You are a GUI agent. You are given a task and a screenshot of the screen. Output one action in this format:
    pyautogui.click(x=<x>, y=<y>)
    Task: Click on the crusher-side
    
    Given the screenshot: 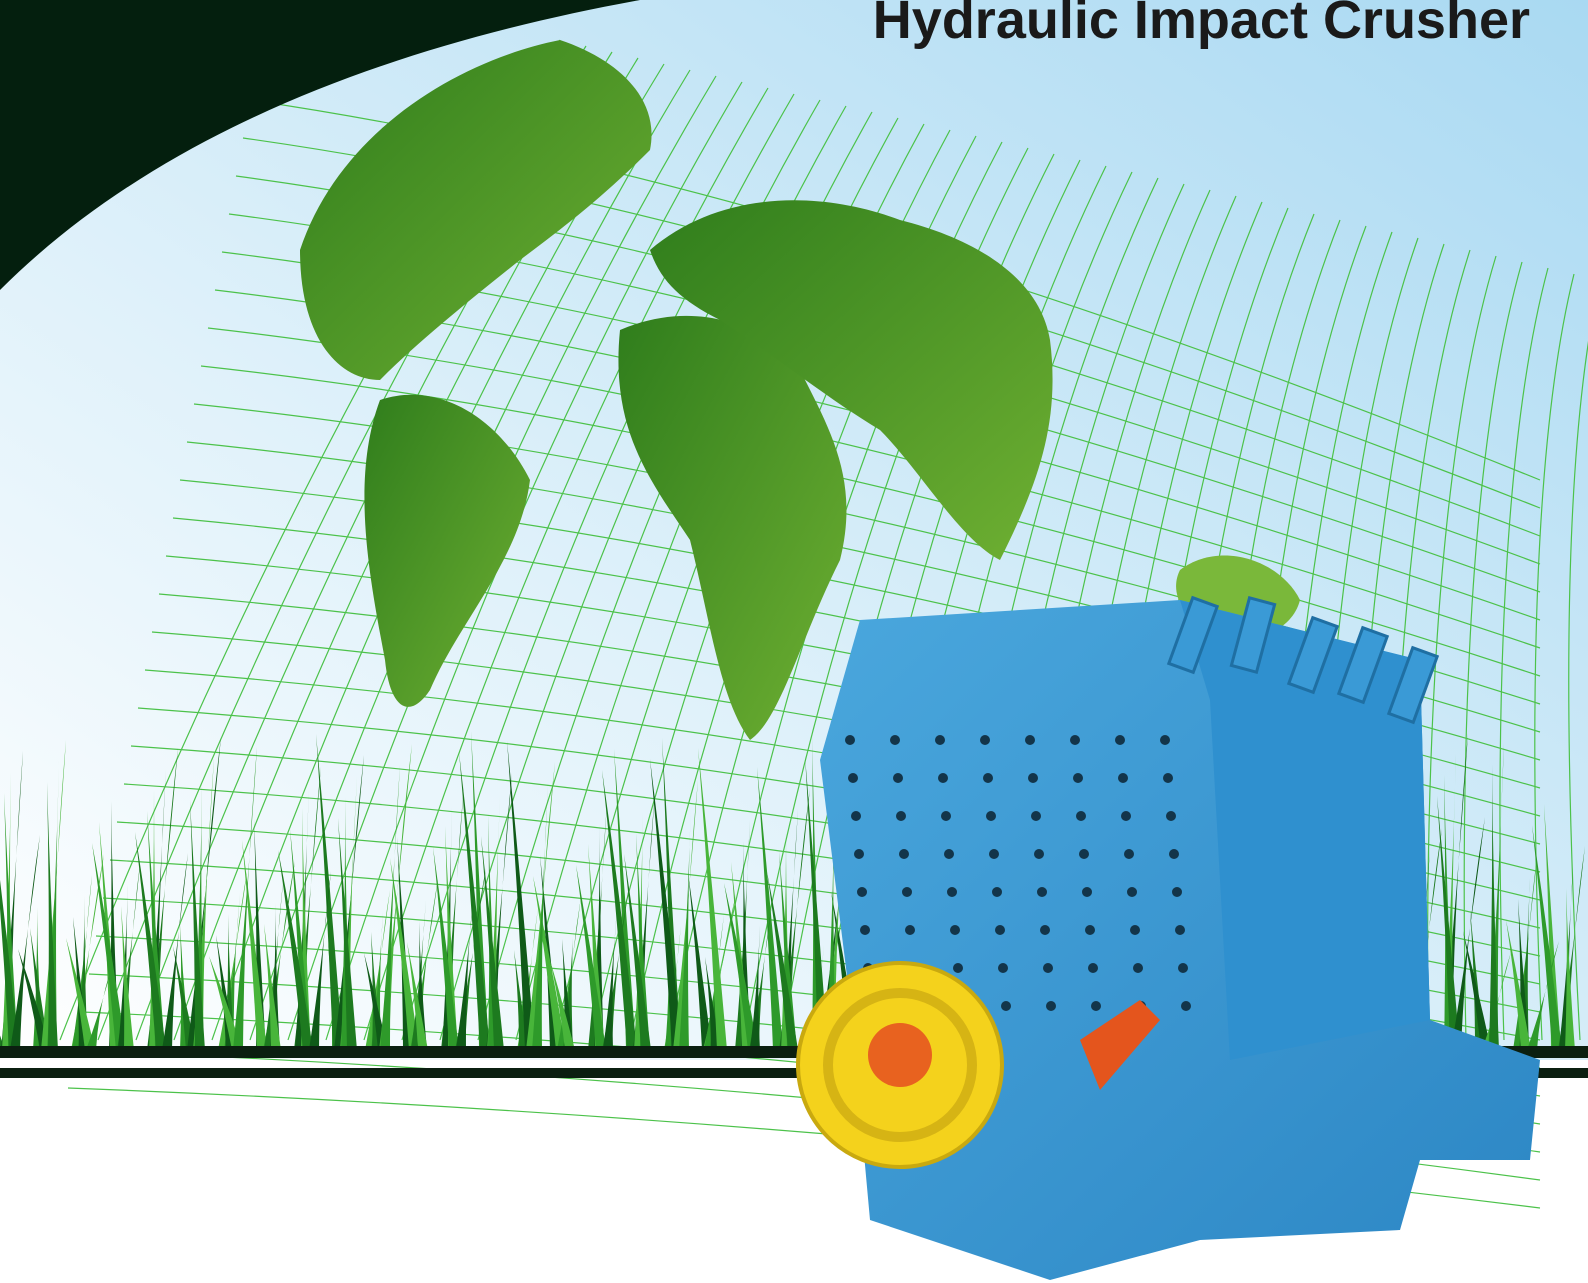 What is the action you would take?
    pyautogui.click(x=1305, y=830)
    